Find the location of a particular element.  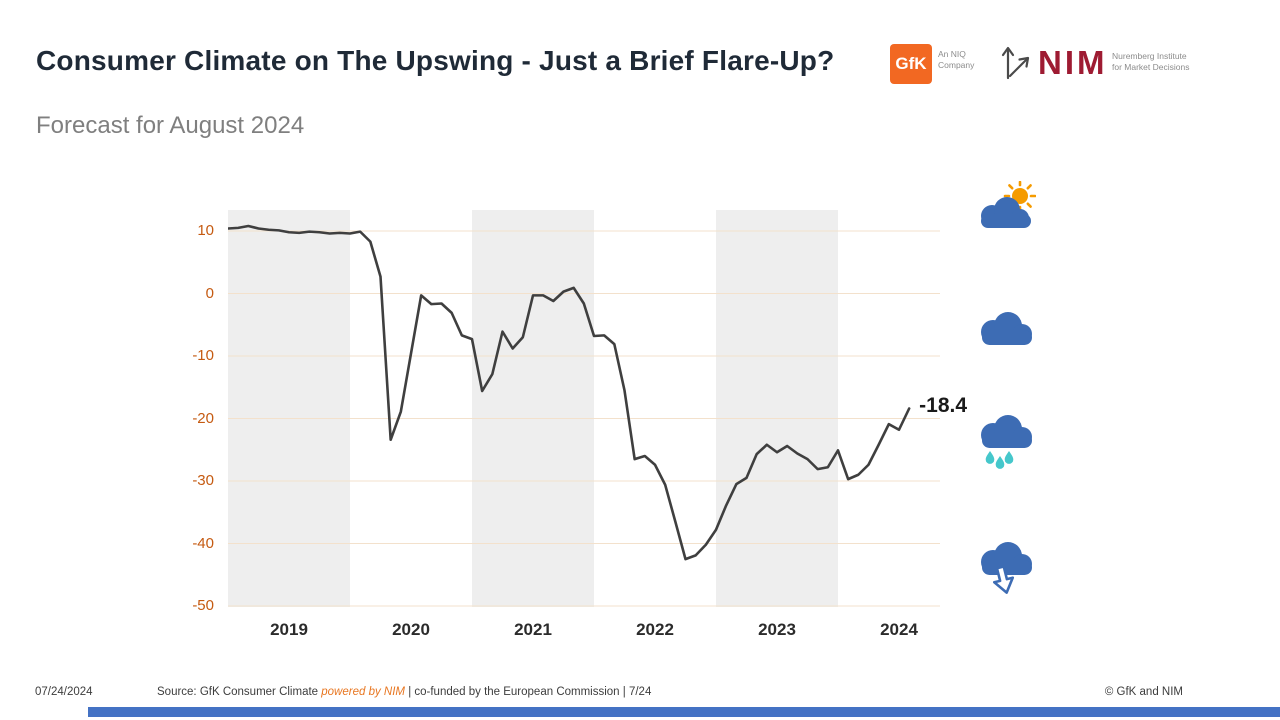

gfk-logo-text: GfK is located at coordinates (911, 63).